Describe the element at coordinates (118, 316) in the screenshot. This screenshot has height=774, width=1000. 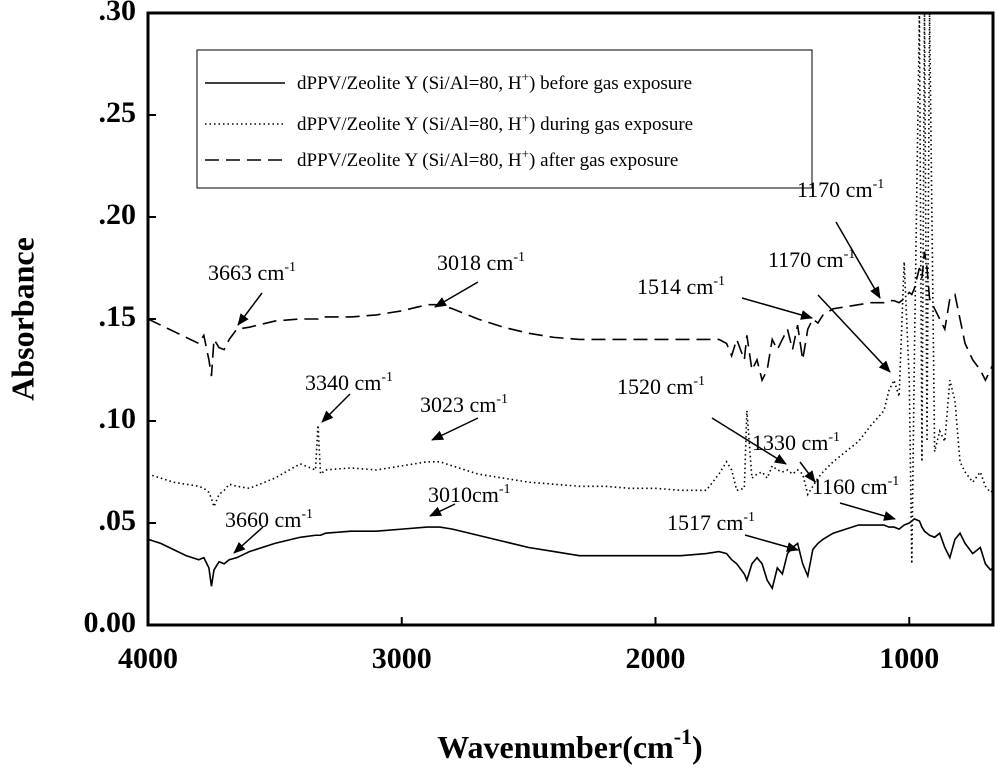
I see `y-tick-label: .15` at that location.